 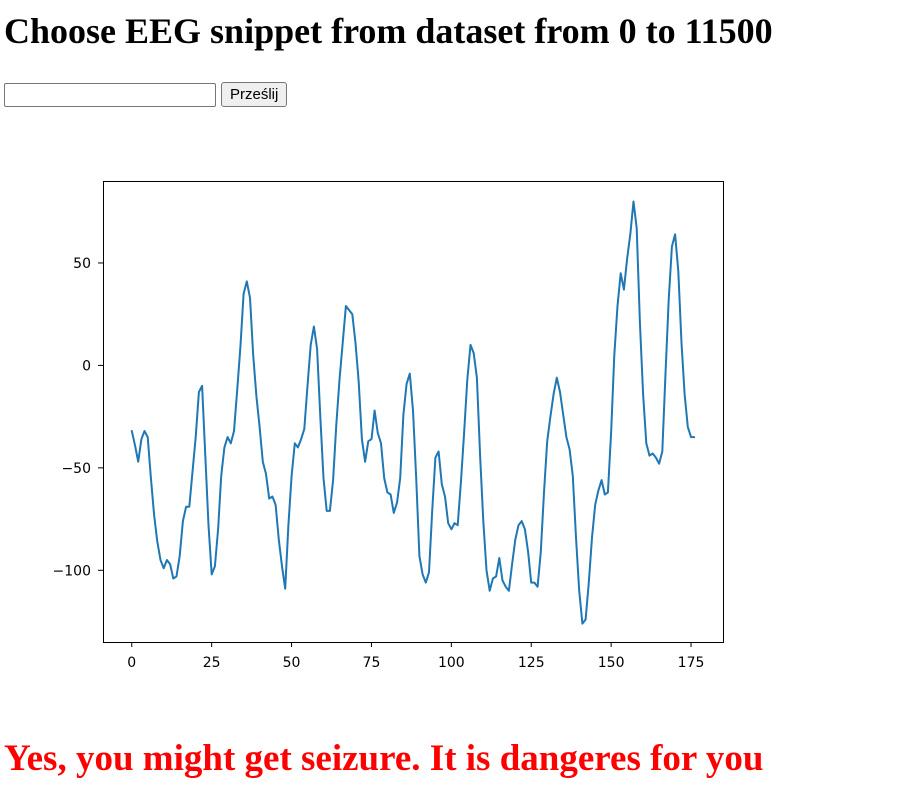 I want to click on x-tick-label: 150, so click(x=611, y=663).